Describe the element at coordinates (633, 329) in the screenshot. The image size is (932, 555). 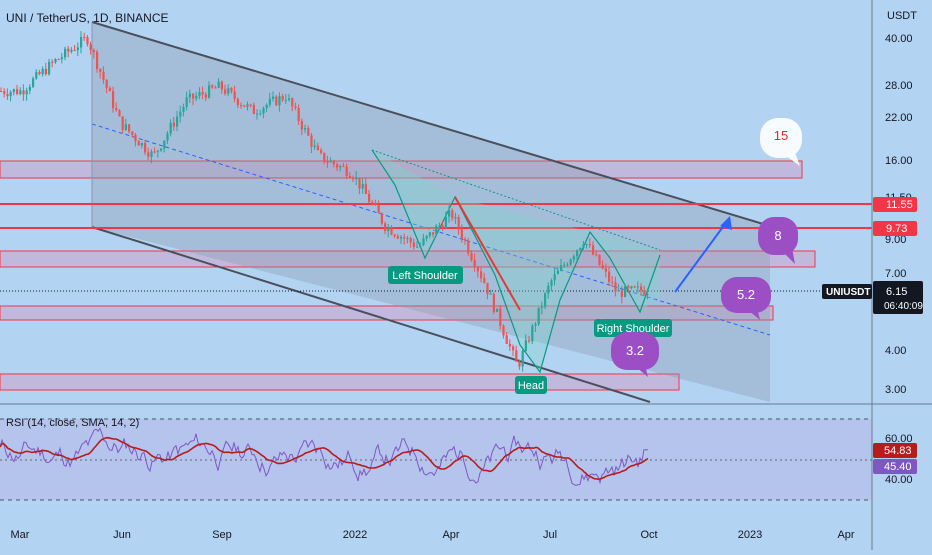
I see `label-right-shoulder-text: Right Shoulder` at that location.